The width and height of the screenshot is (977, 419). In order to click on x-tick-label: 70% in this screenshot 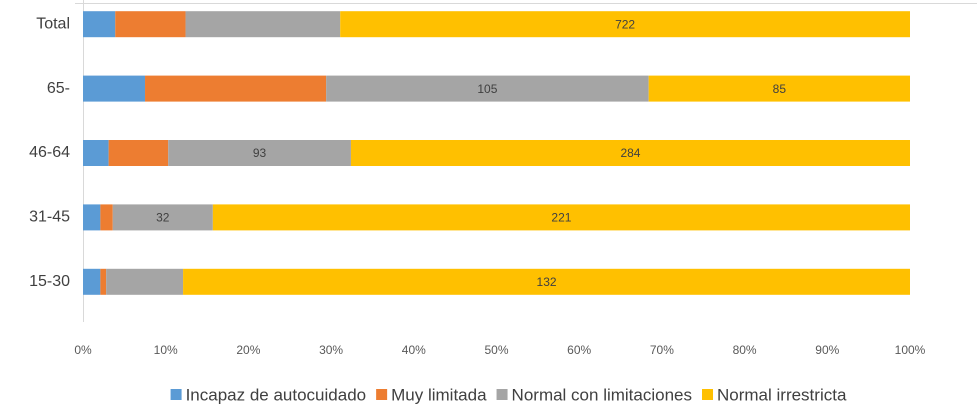, I will do `click(662, 350)`.